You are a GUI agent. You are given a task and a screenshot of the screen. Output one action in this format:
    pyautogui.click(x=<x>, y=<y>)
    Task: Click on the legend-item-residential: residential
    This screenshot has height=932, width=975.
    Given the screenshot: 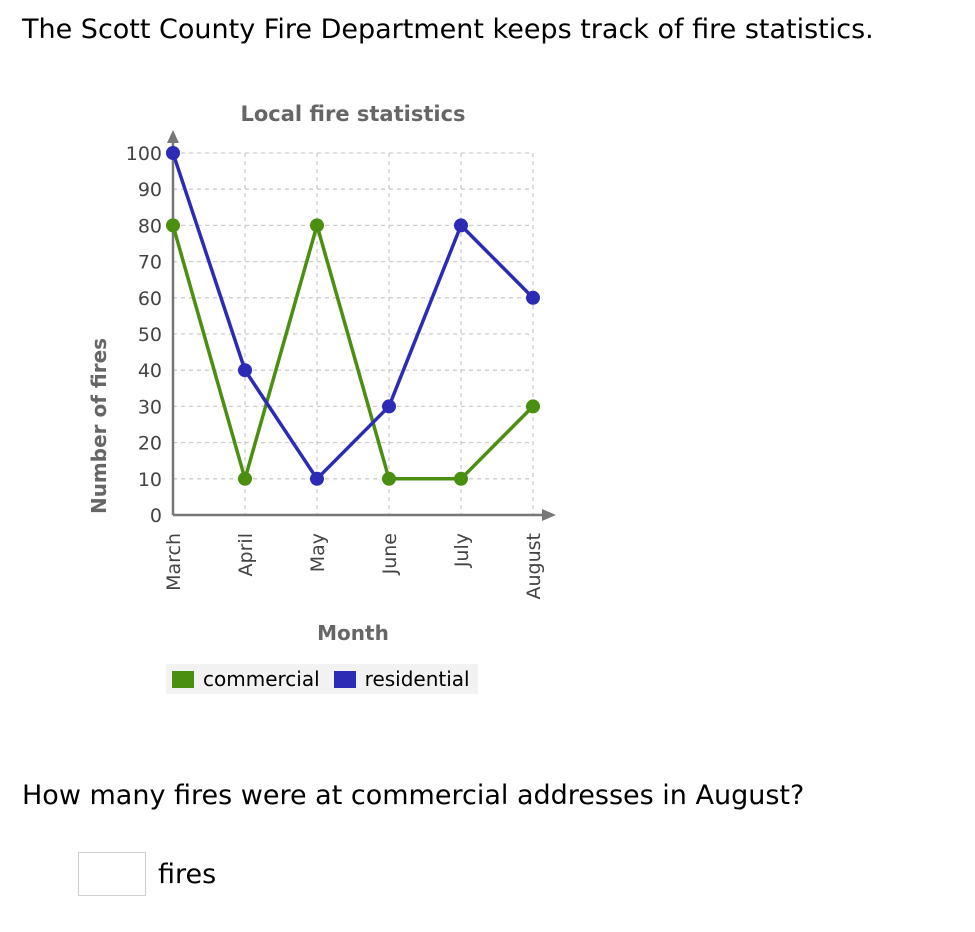 What is the action you would take?
    pyautogui.click(x=401, y=679)
    